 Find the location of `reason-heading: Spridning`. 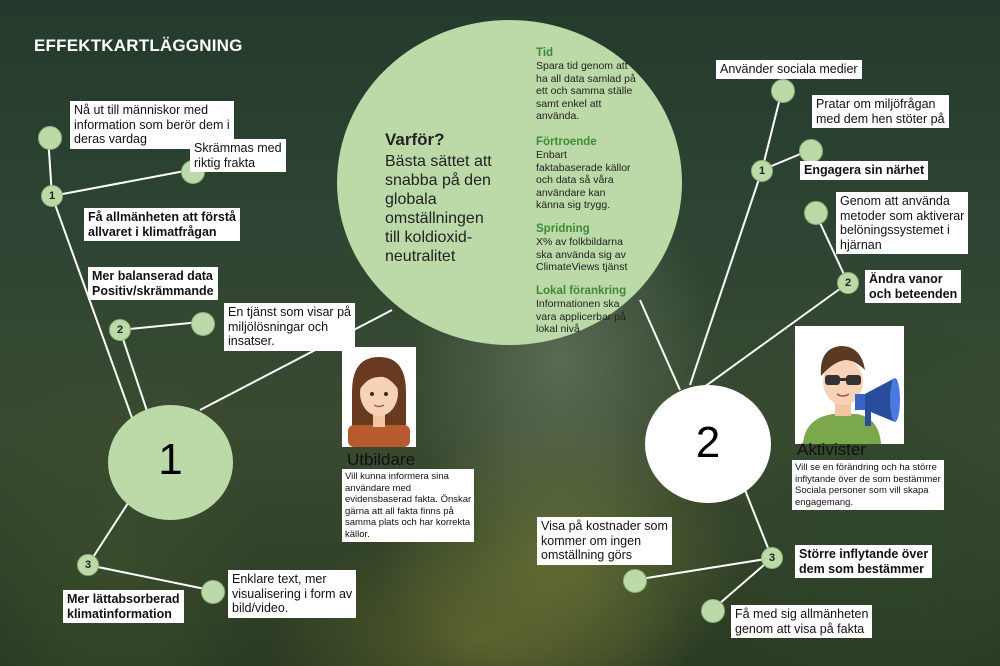

reason-heading: Spridning is located at coordinates (563, 229).